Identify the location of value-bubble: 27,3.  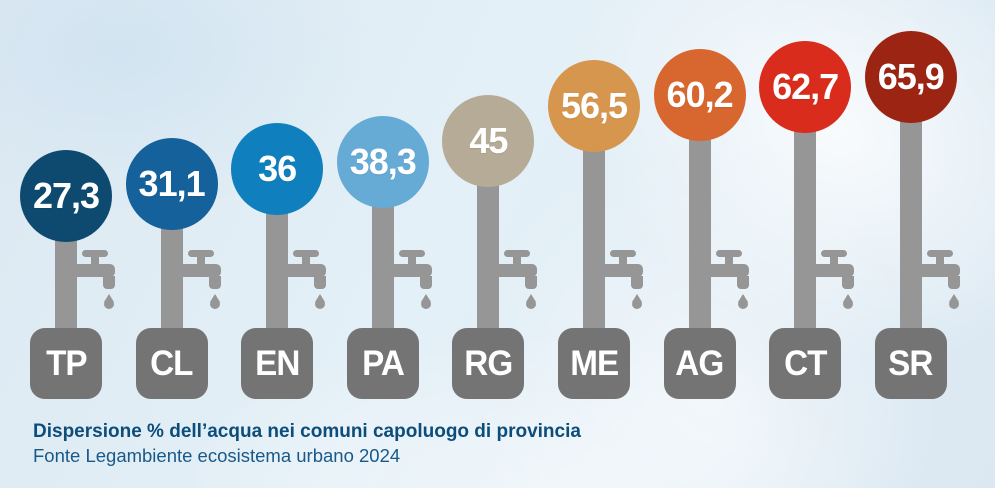
(66, 196).